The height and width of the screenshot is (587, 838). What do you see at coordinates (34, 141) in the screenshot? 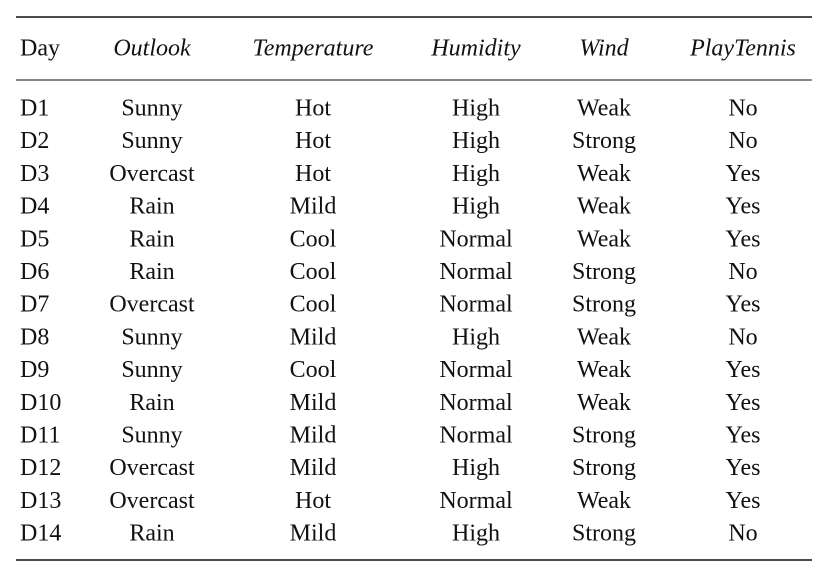
I see `cell: D2` at bounding box center [34, 141].